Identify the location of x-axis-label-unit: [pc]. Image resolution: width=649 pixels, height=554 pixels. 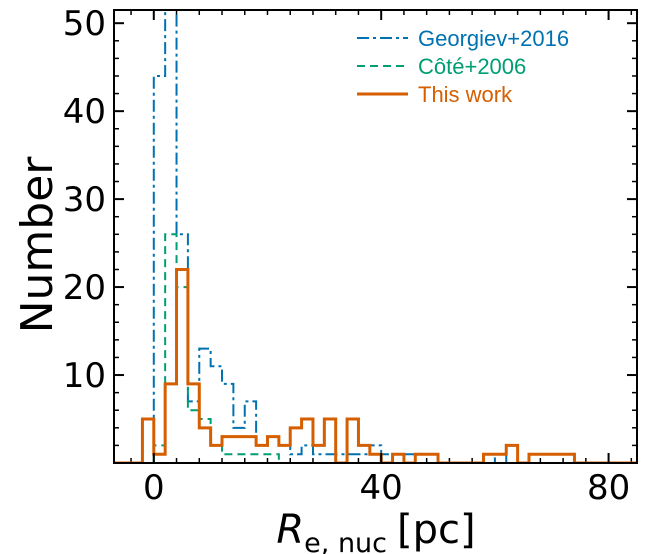
(436, 530).